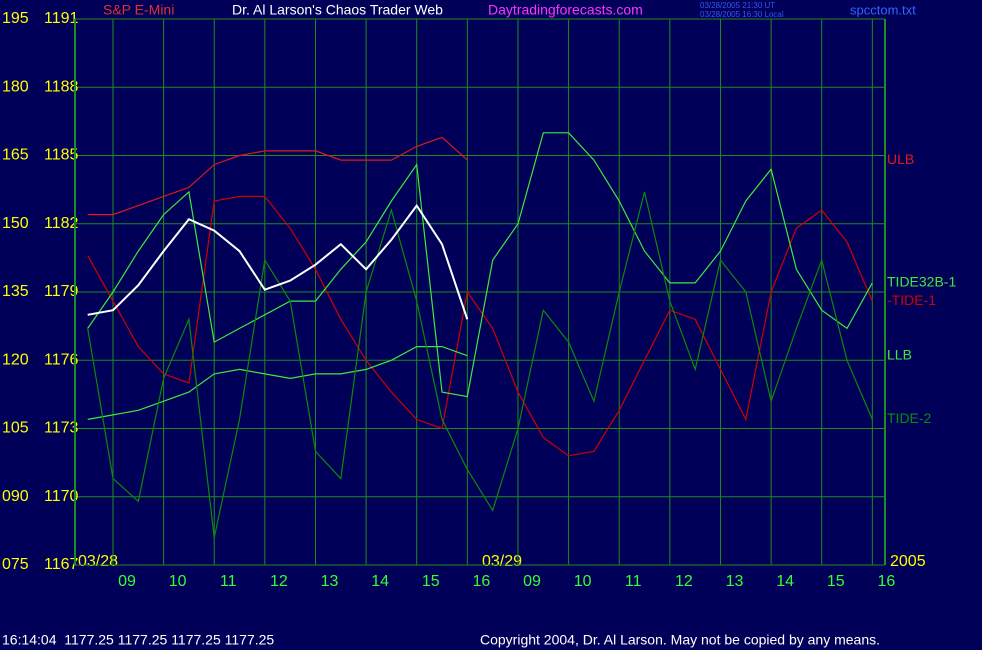 The height and width of the screenshot is (650, 982). What do you see at coordinates (899, 354) in the screenshot?
I see `series-label: LLB` at bounding box center [899, 354].